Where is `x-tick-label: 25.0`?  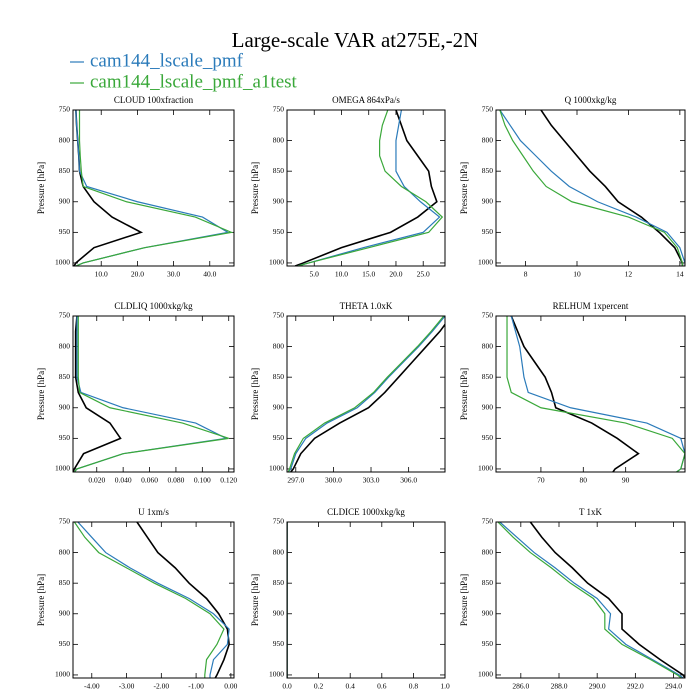
x-tick-label: 25.0 is located at coordinates (423, 274).